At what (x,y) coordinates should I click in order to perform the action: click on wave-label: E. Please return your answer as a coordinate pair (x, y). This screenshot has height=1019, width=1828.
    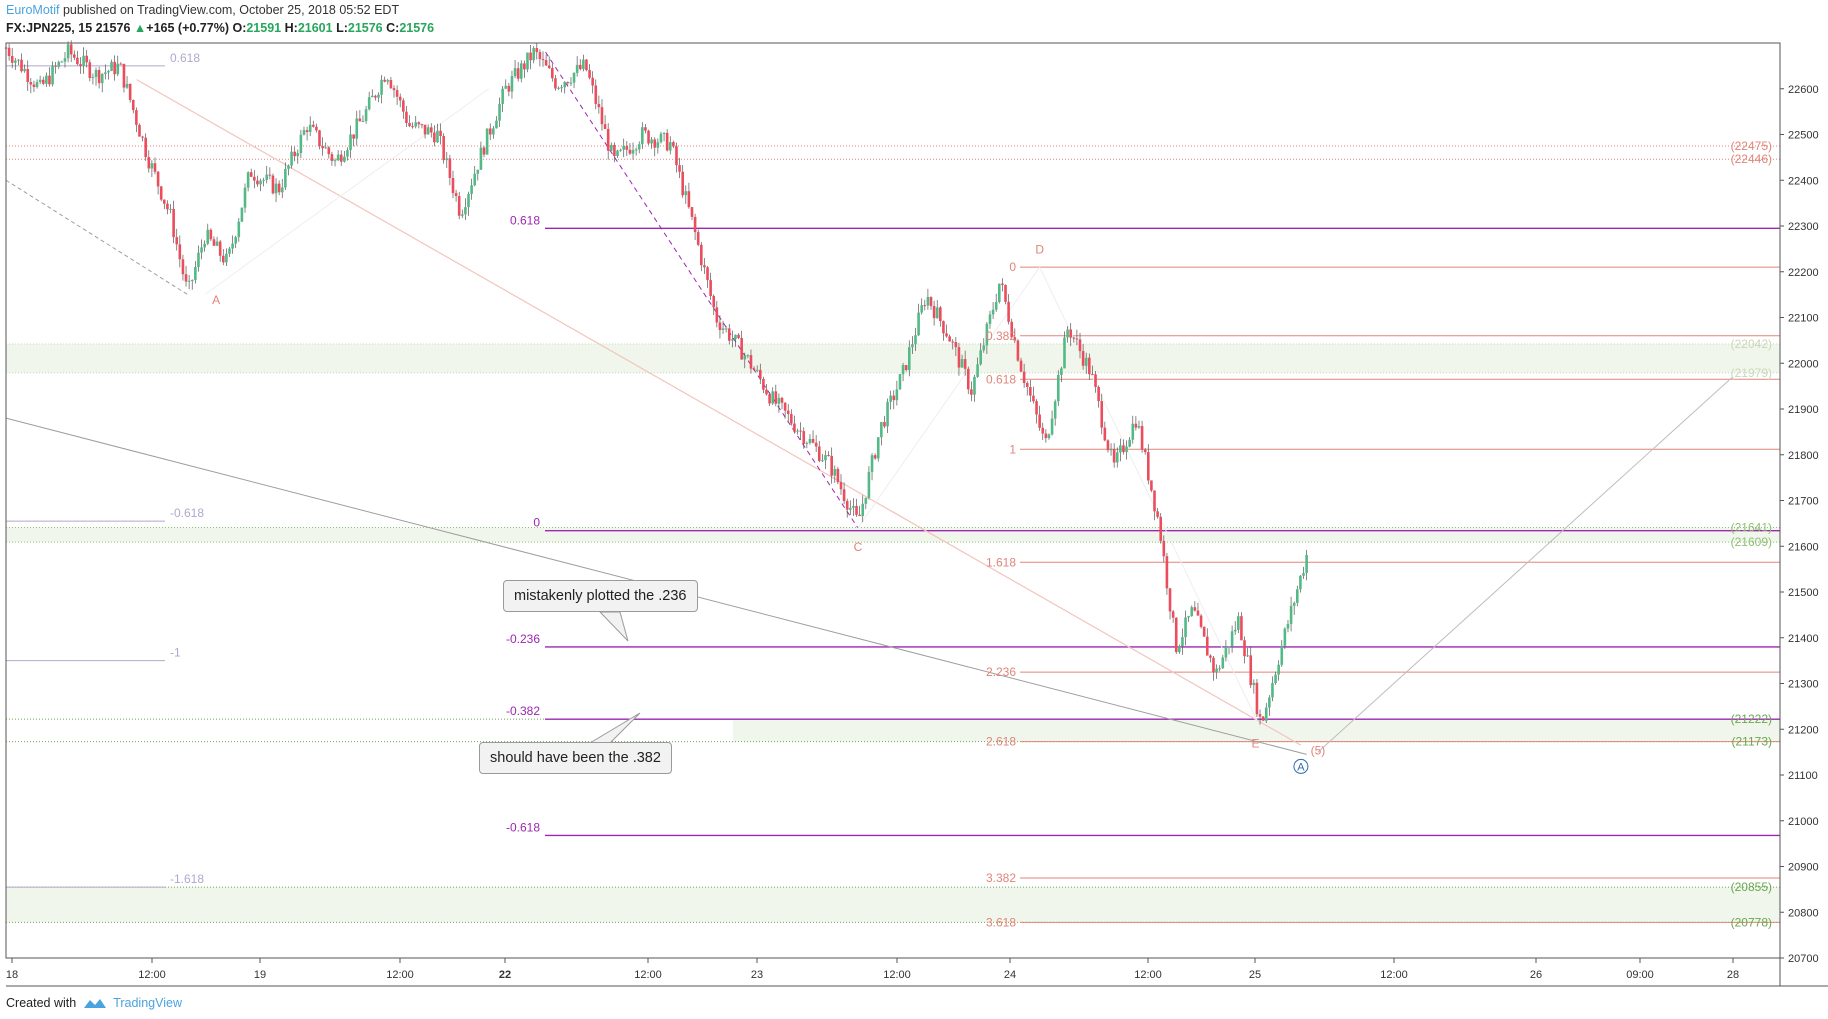
    Looking at the image, I should click on (1255, 744).